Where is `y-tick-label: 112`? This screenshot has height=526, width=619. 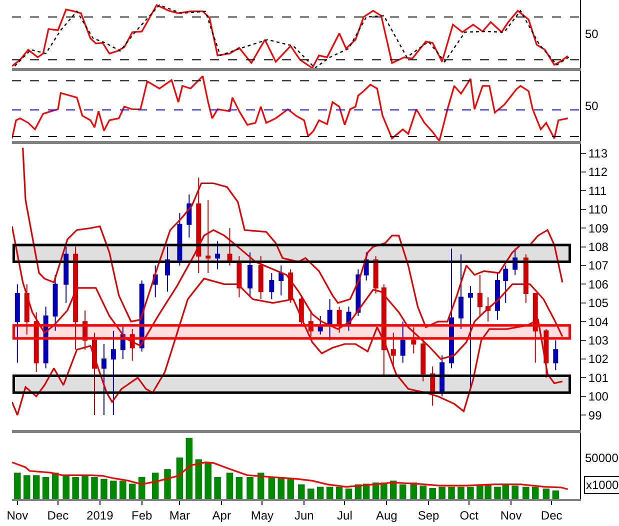 y-tick-label: 112 is located at coordinates (598, 172).